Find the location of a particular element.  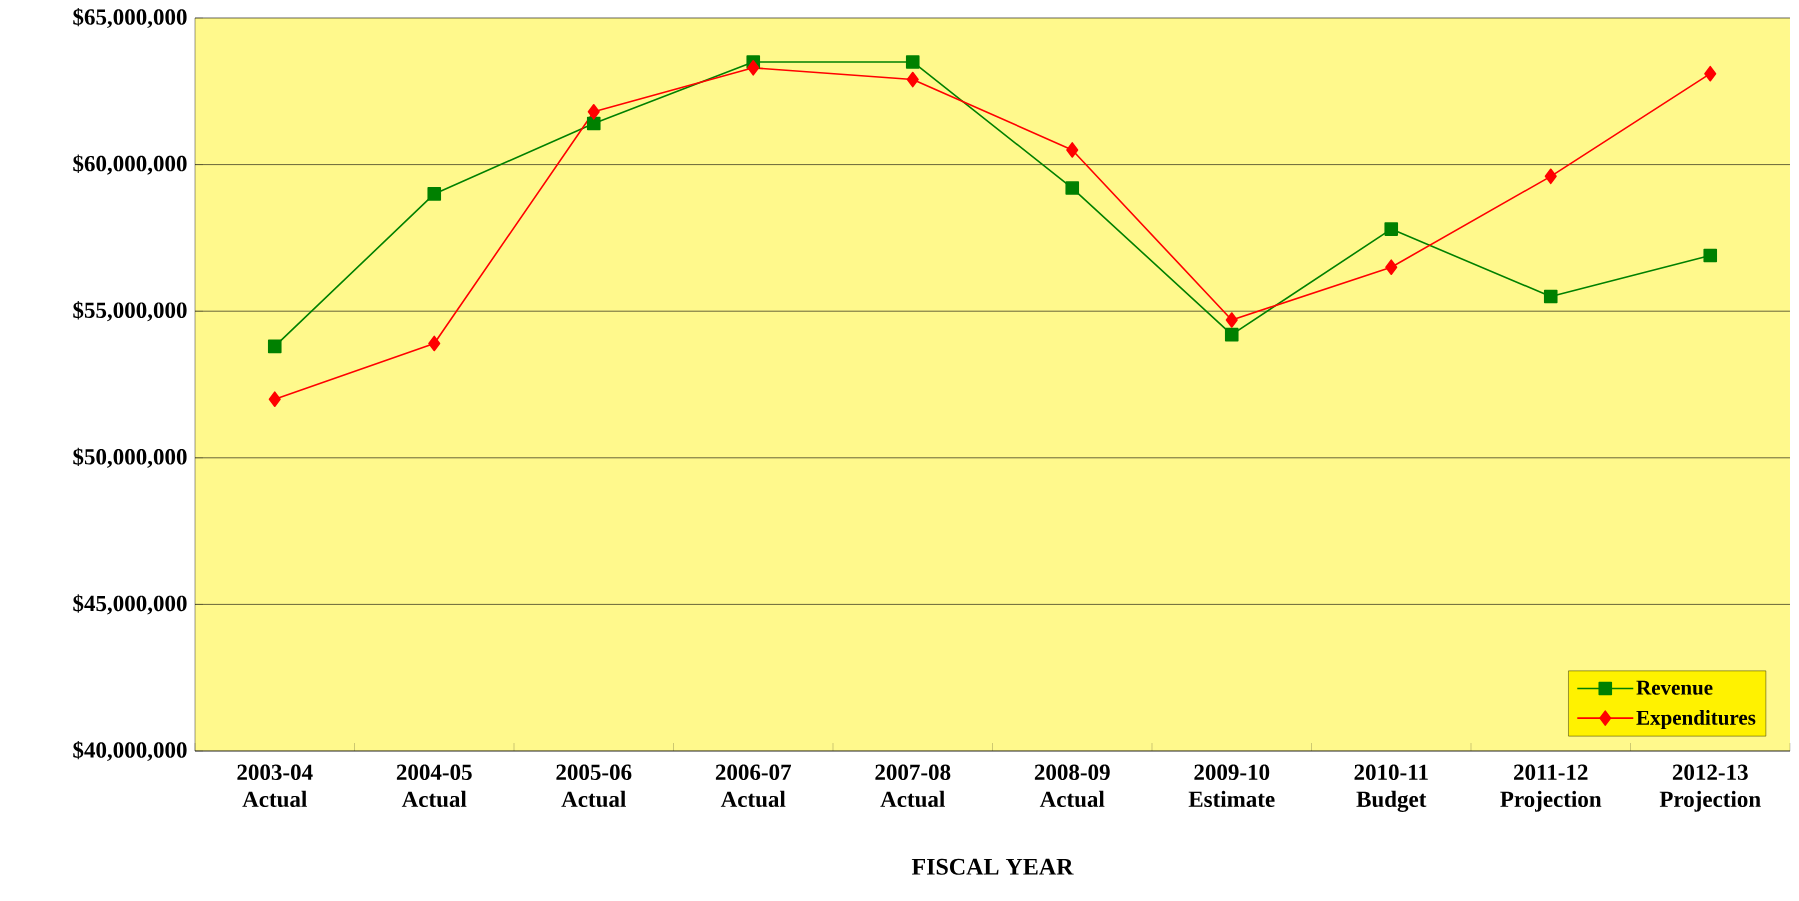

x-axis-title: FISCAL YEAR is located at coordinates (992, 866).